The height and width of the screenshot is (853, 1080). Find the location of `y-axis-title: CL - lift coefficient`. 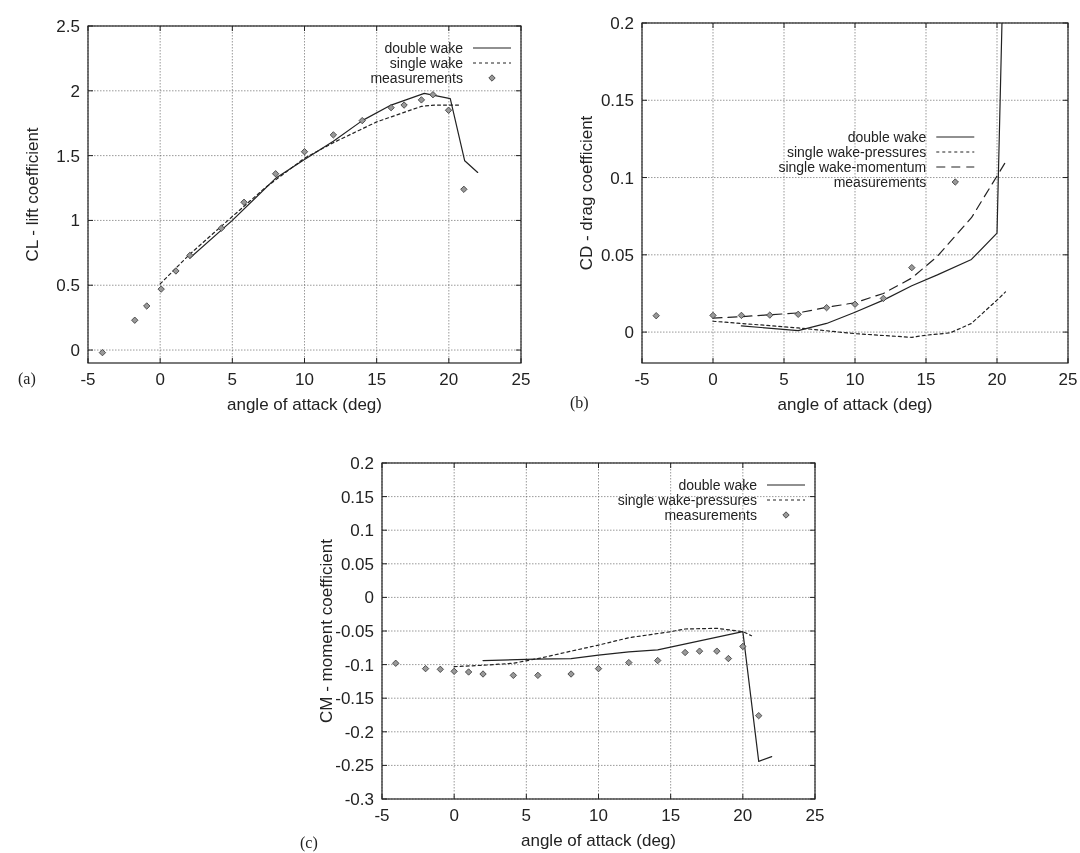

y-axis-title: CL - lift coefficient is located at coordinates (32, 194).